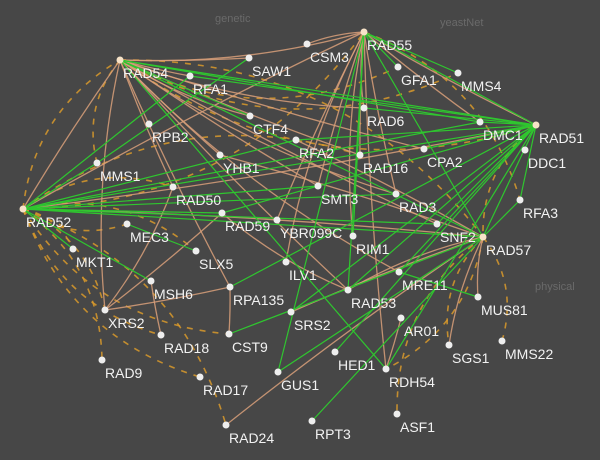  I want to click on node-rpt3: RPT3, so click(330, 430).